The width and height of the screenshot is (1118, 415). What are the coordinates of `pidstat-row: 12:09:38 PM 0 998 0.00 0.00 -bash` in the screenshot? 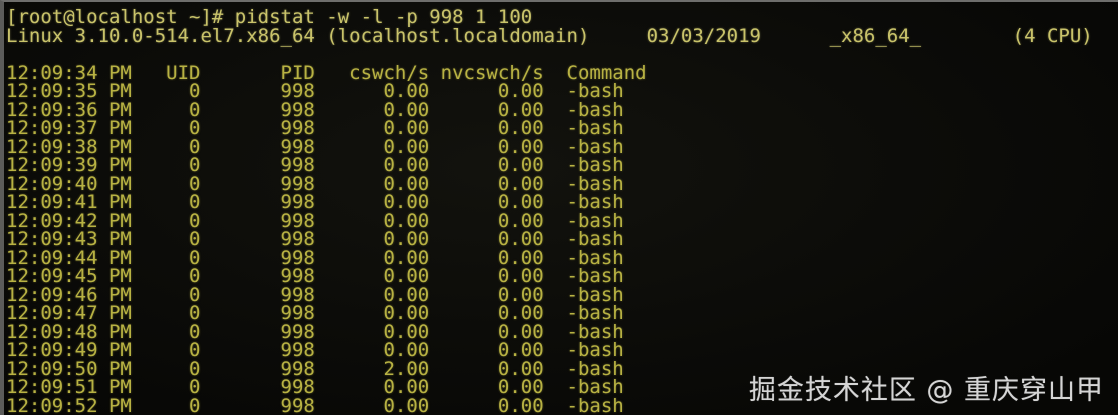 It's located at (315, 146).